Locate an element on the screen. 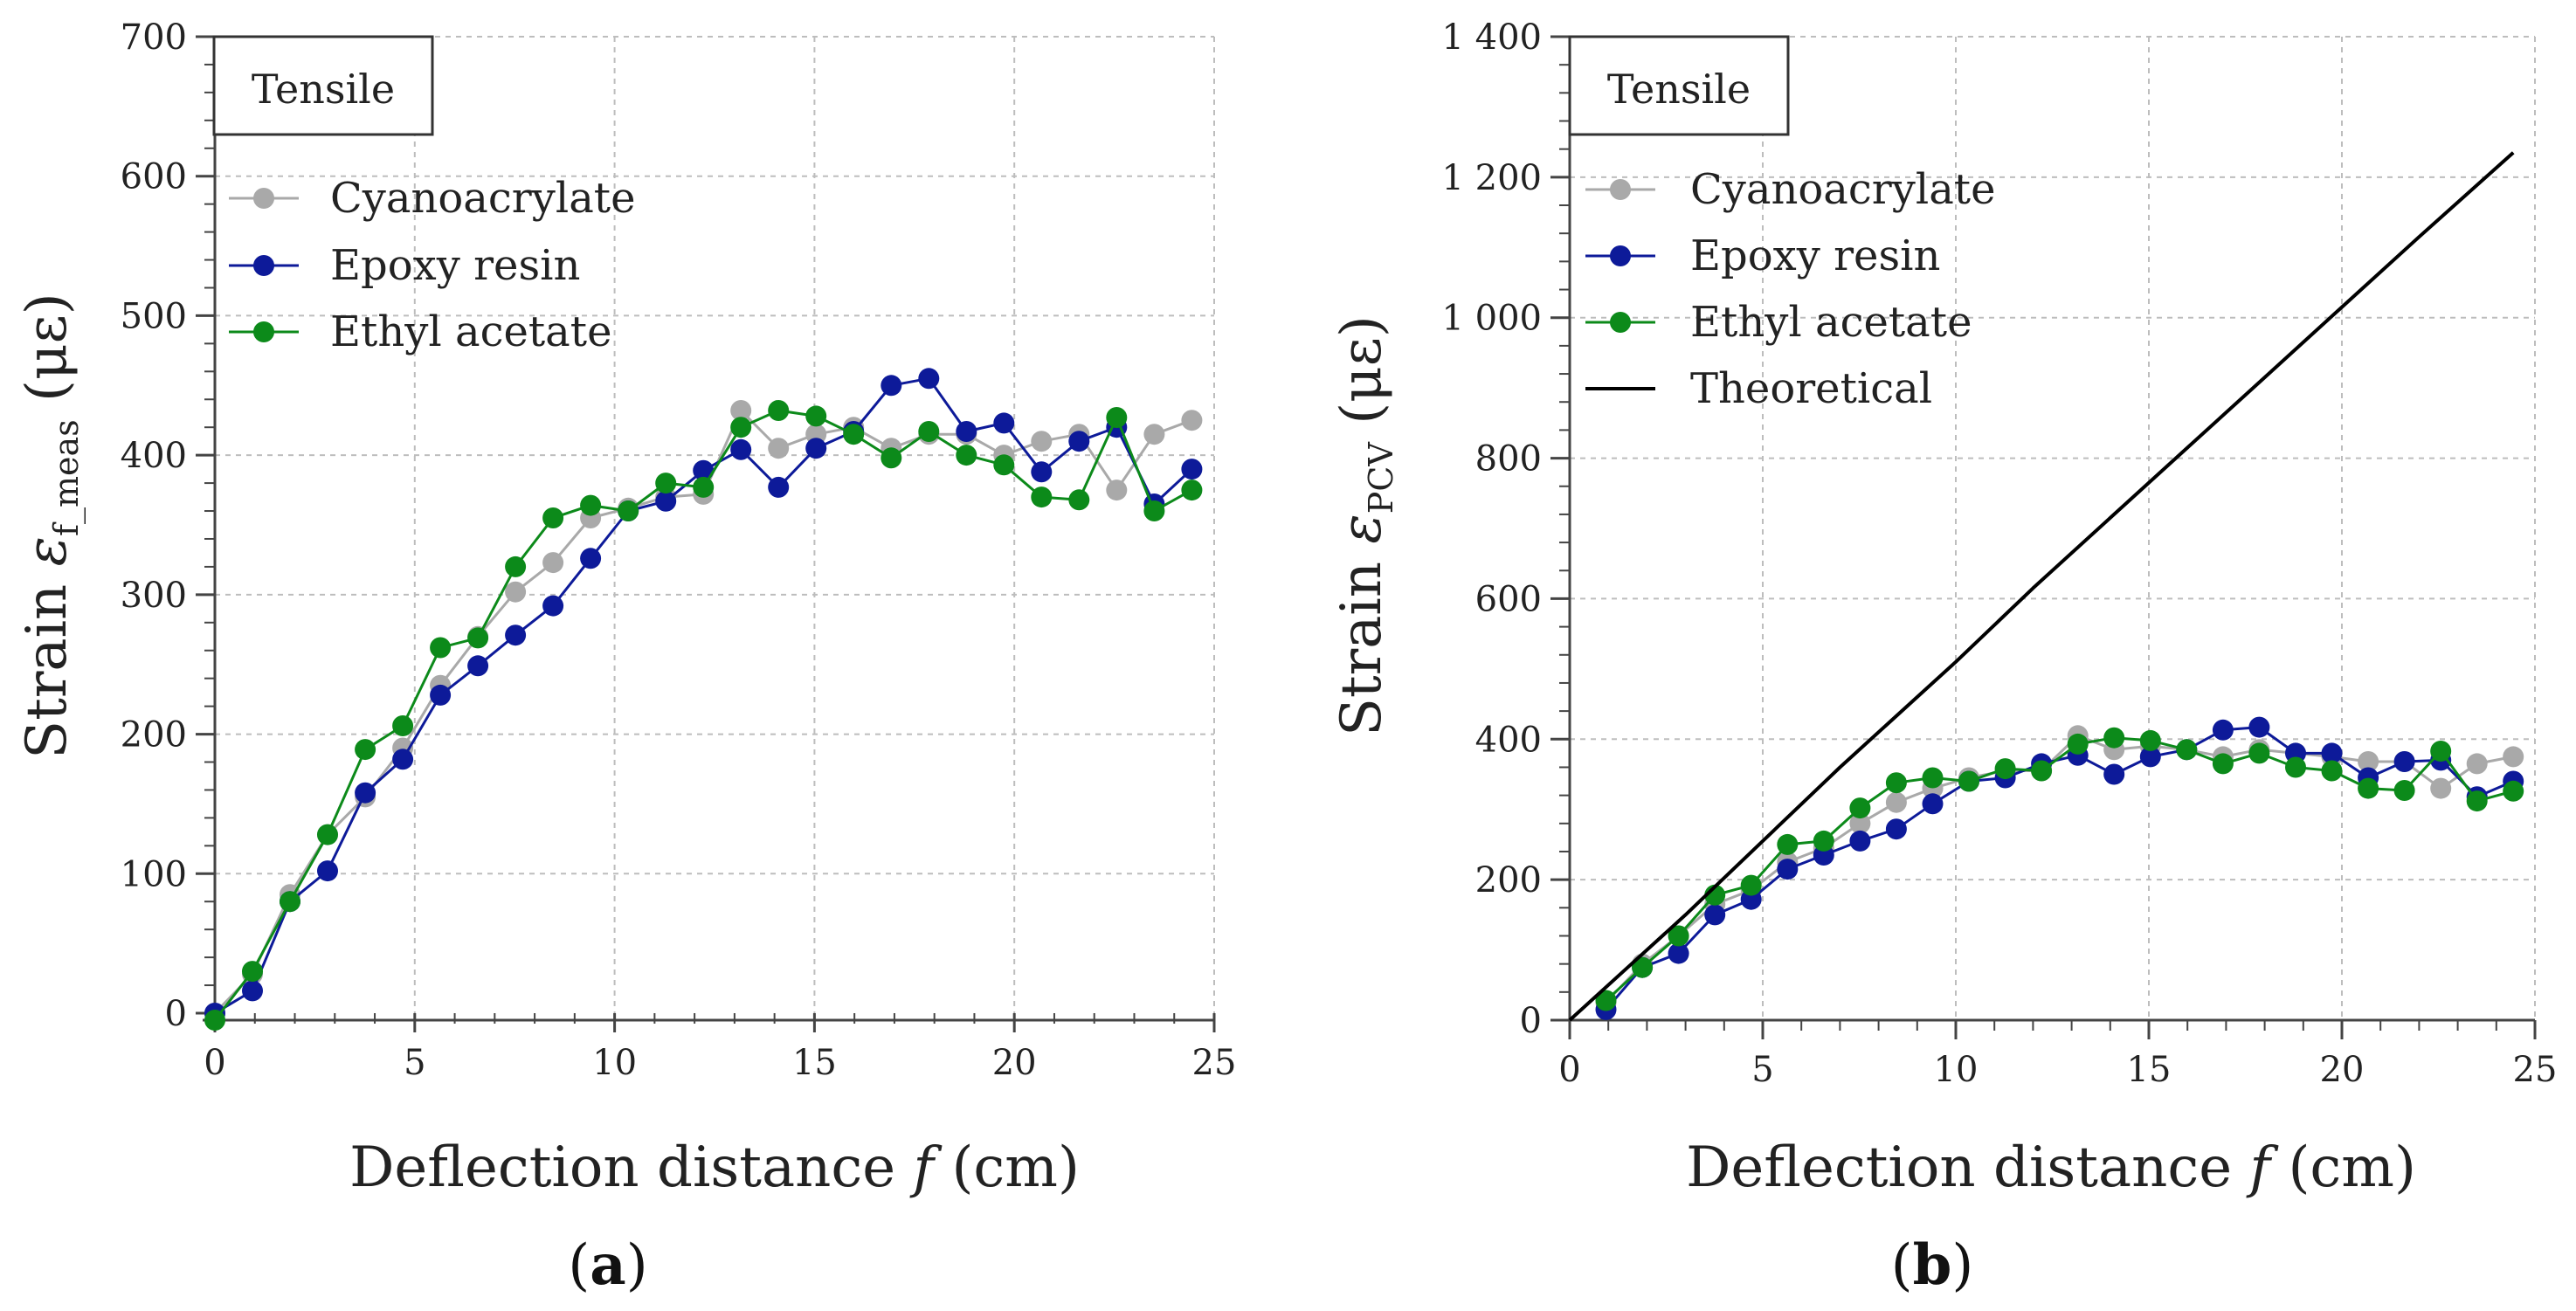 This screenshot has height=1311, width=2576. x-tick-label-b: 15 is located at coordinates (2149, 1070).